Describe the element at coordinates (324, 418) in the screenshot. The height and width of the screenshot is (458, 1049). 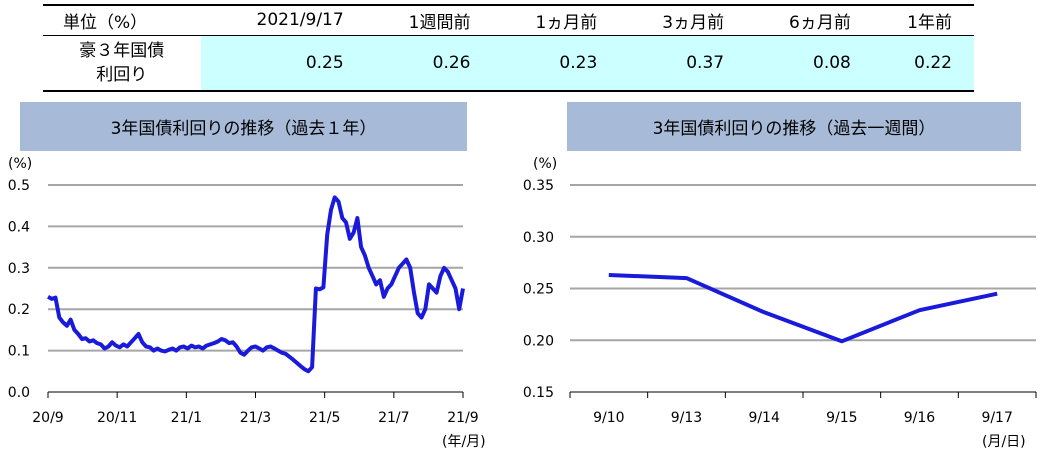
I see `left-x-tick-label: 21/5` at that location.